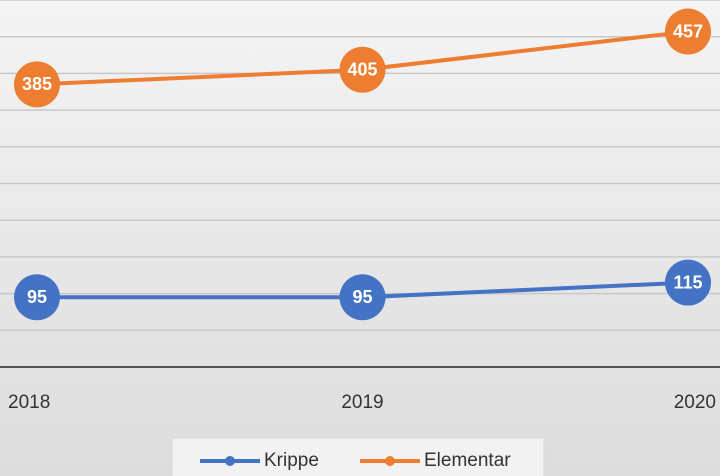  I want to click on data-label: 405, so click(362, 69).